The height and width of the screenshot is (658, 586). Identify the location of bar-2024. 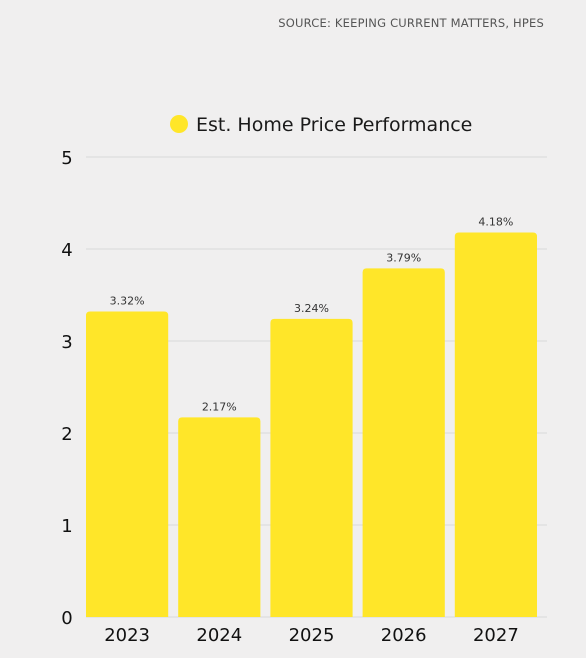
(219, 517).